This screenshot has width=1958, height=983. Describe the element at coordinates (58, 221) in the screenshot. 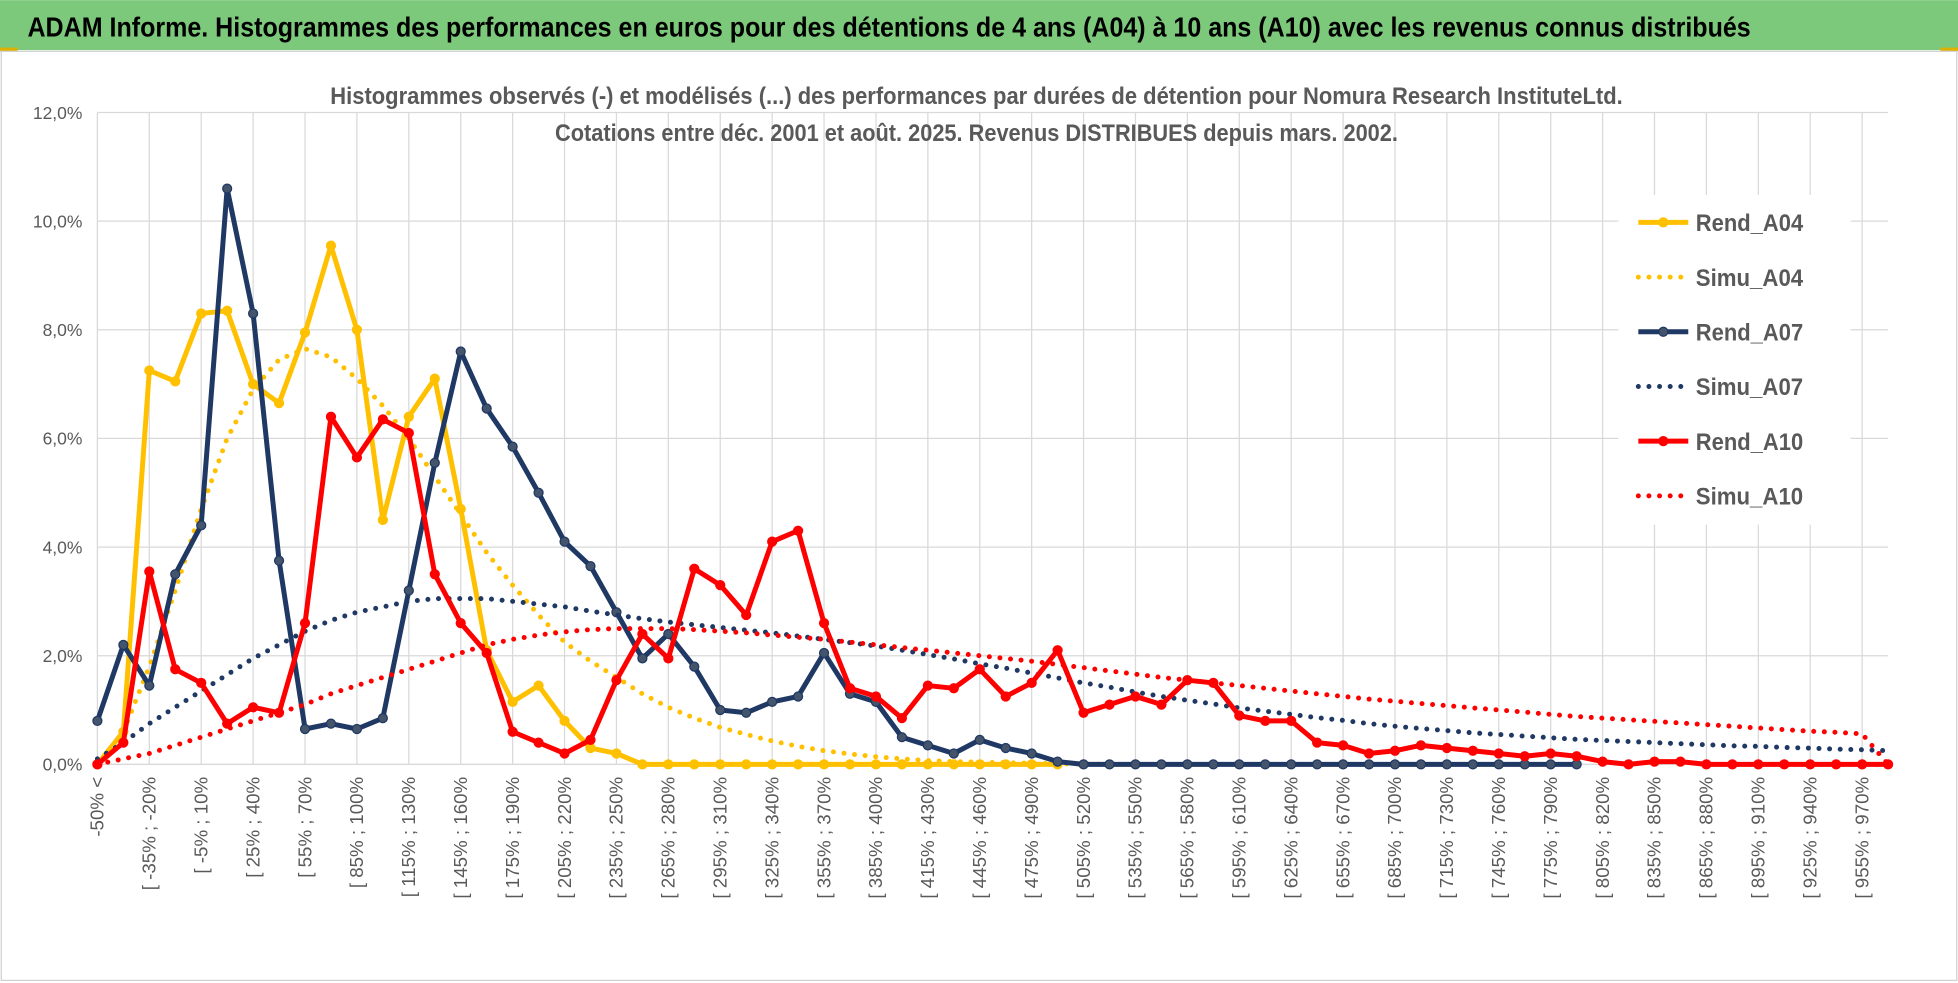

I see `y-tick-label: 10,0%` at that location.